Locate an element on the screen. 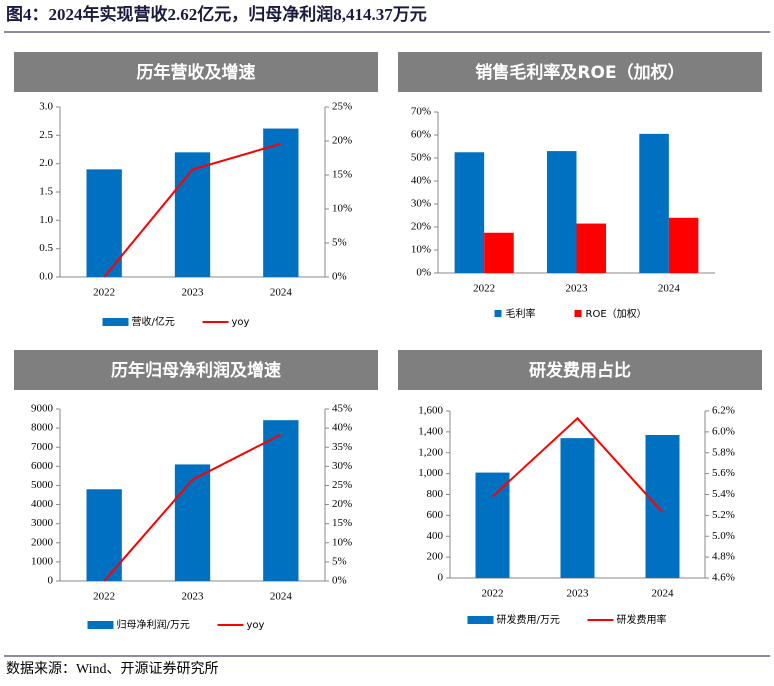  y2-tick-label: 5.4% is located at coordinates (723, 494).